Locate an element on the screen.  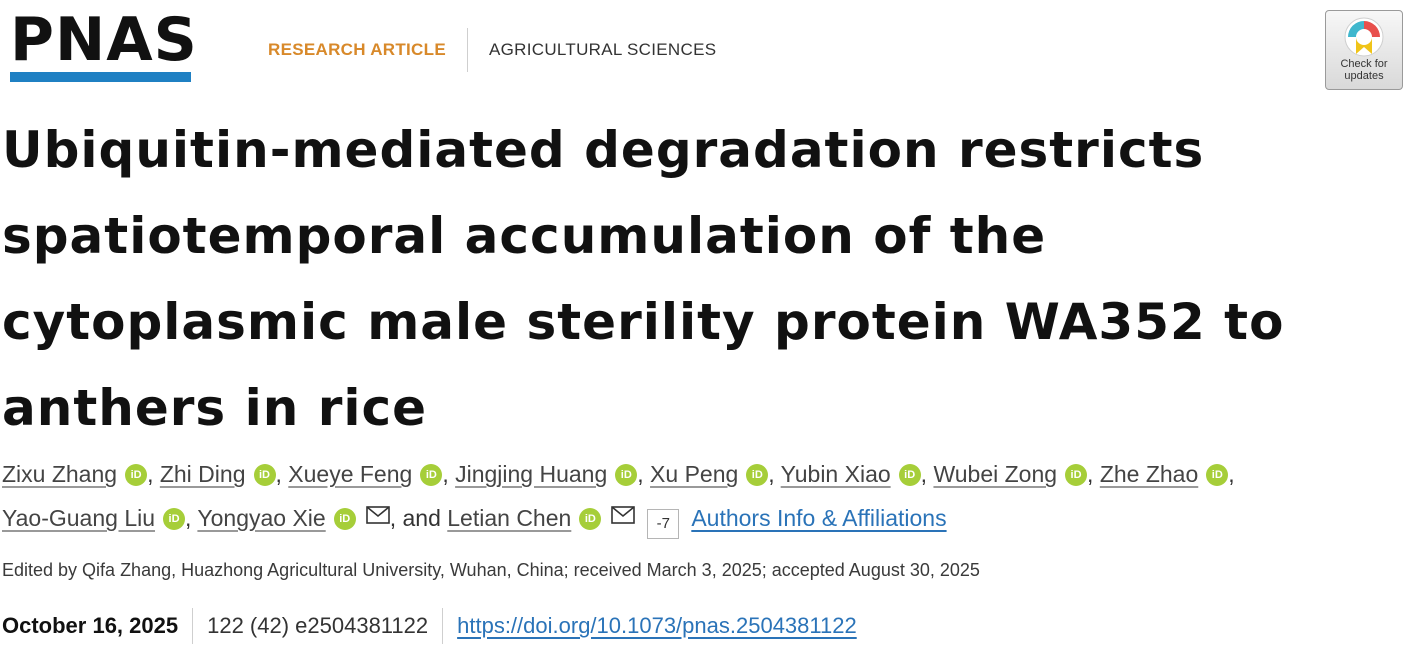
volume-issue: 122 (42) e2504381122 is located at coordinates (318, 625).